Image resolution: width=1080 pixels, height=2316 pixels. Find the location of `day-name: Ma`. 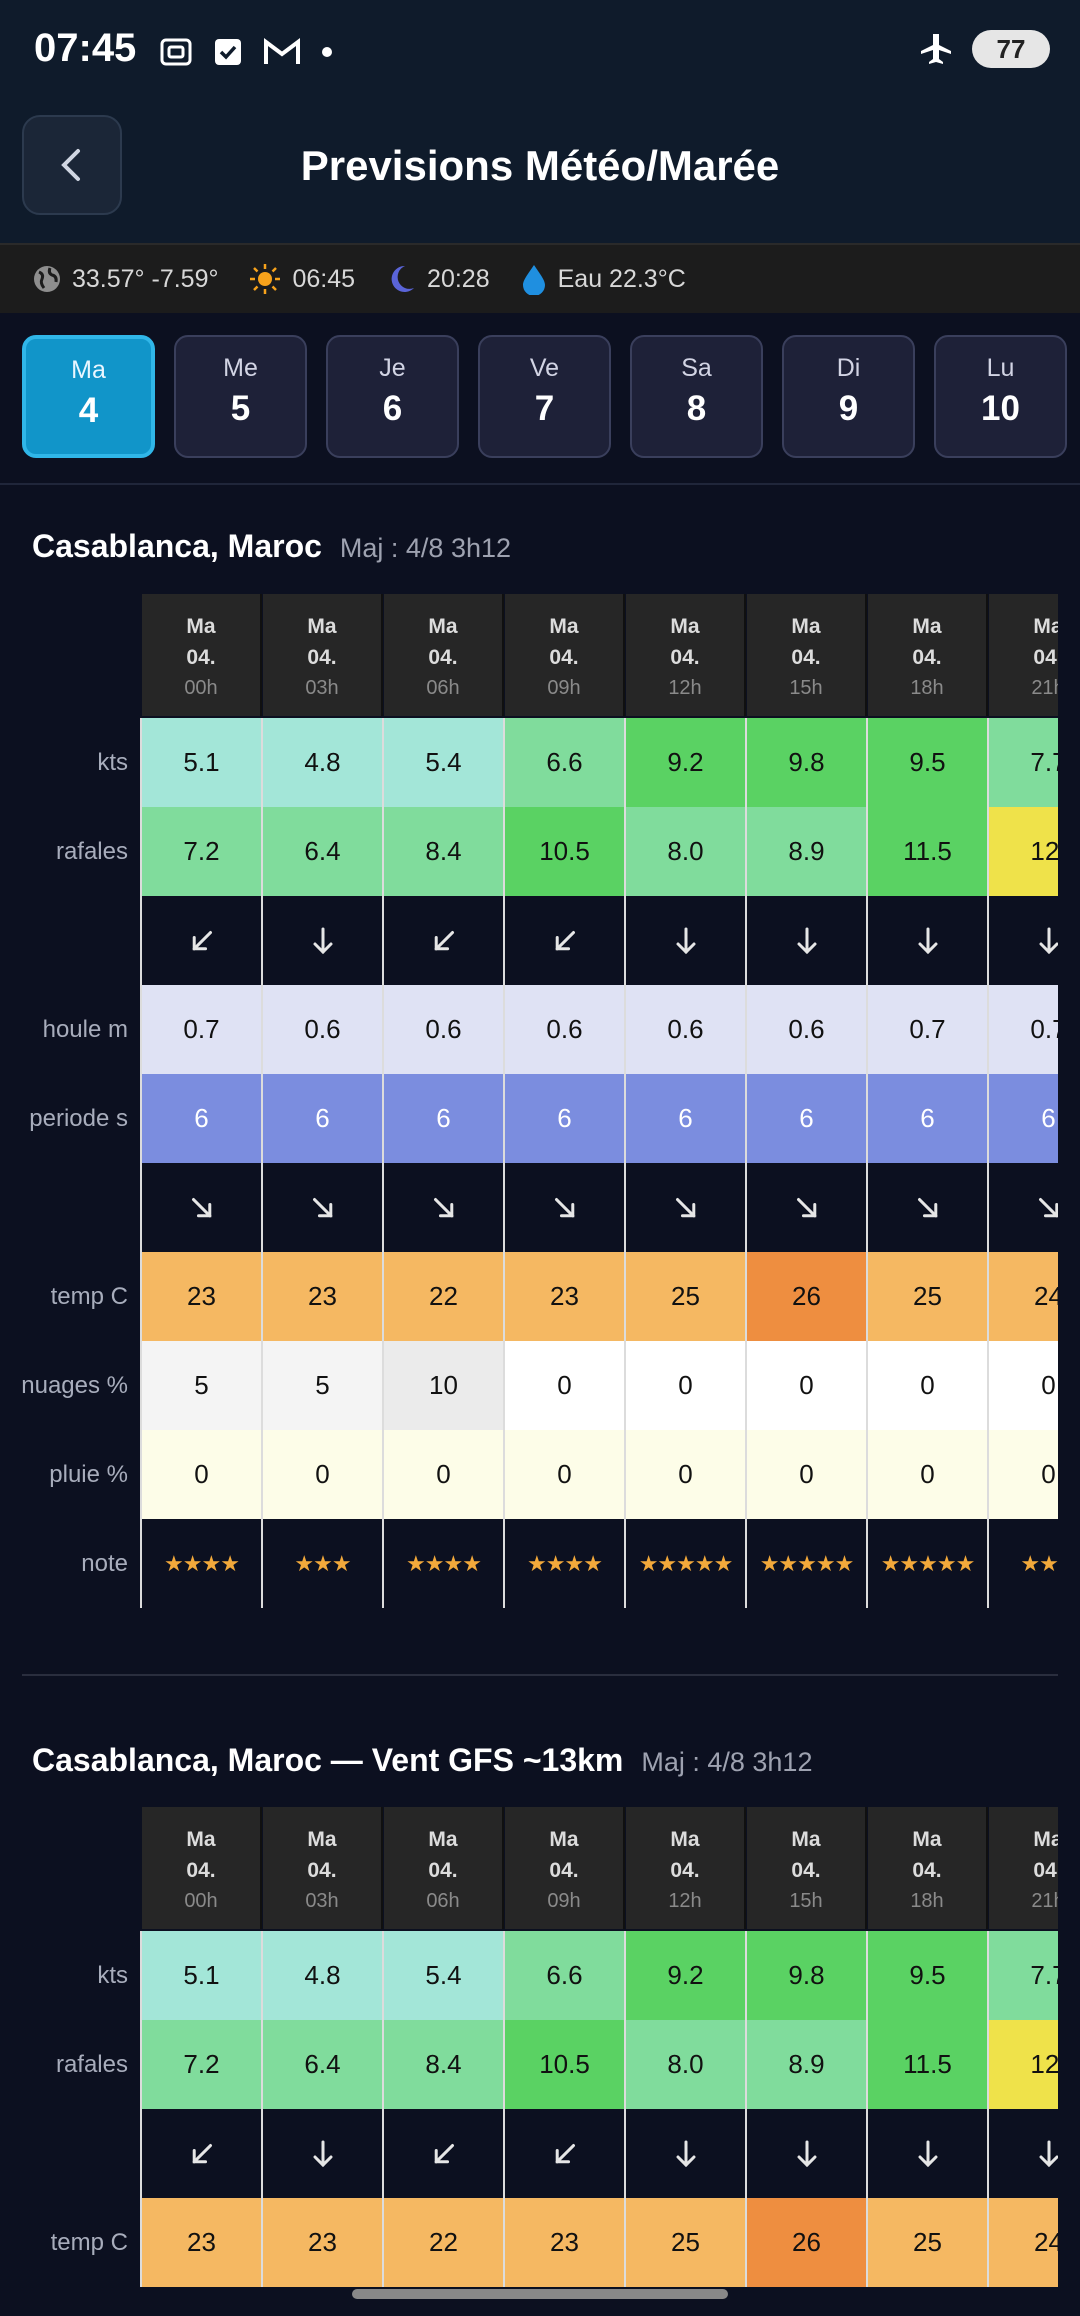

day-name: Ma is located at coordinates (88, 370).